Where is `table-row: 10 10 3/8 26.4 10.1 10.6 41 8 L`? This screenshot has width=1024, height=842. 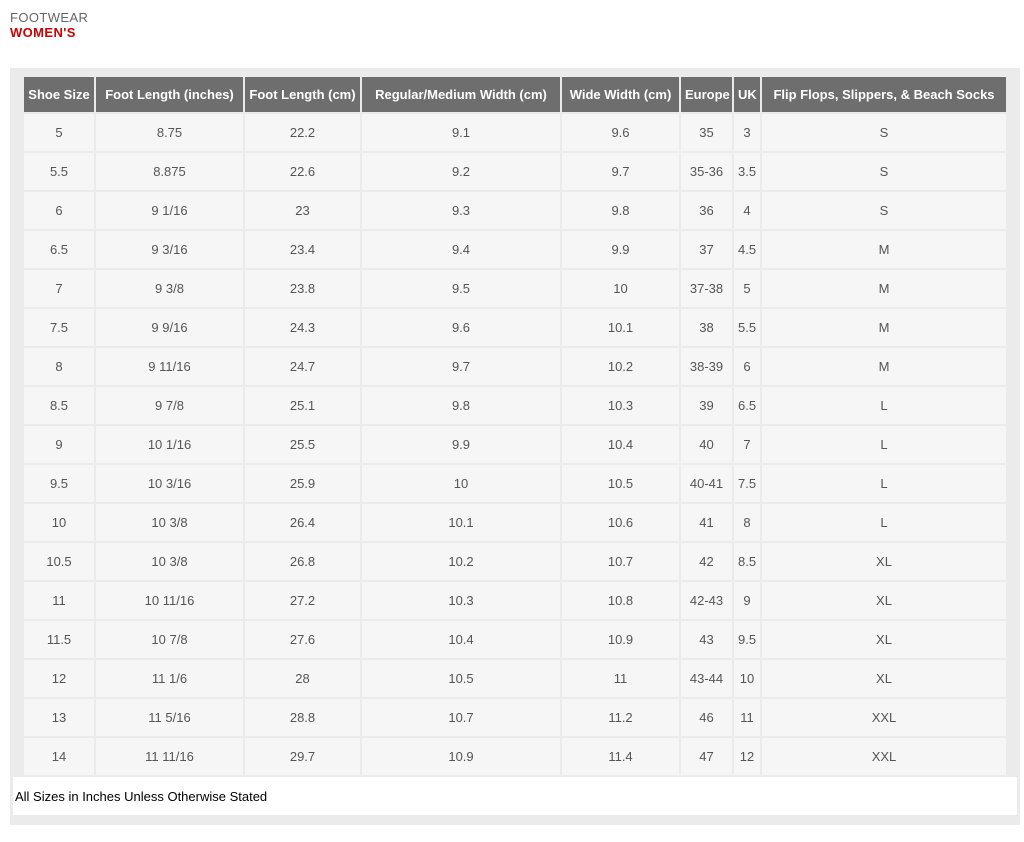 table-row: 10 10 3/8 26.4 10.1 10.6 41 8 L is located at coordinates (515, 522).